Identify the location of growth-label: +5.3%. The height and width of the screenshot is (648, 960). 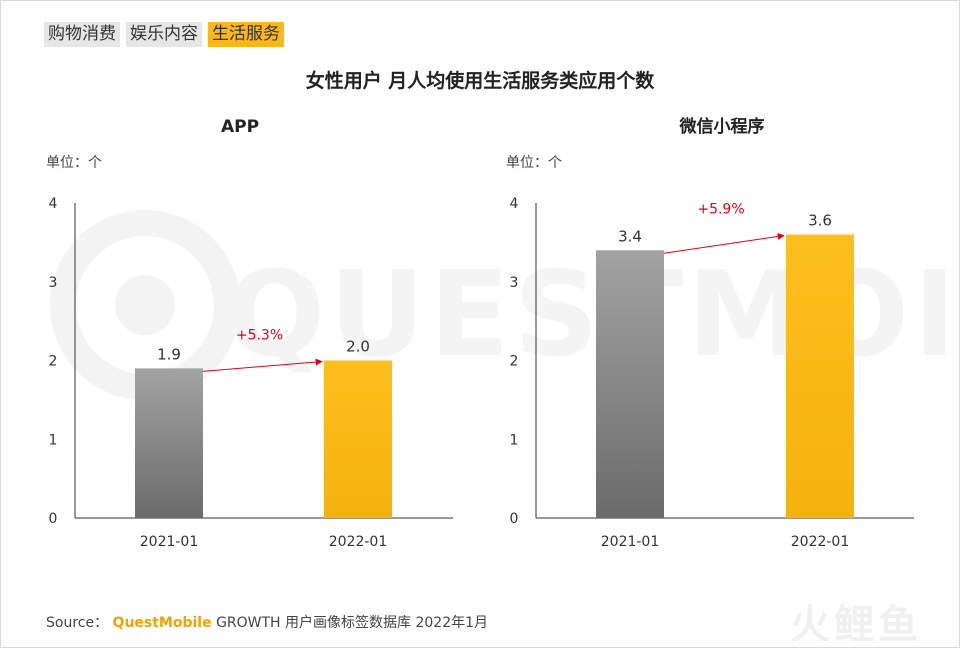
(259, 336).